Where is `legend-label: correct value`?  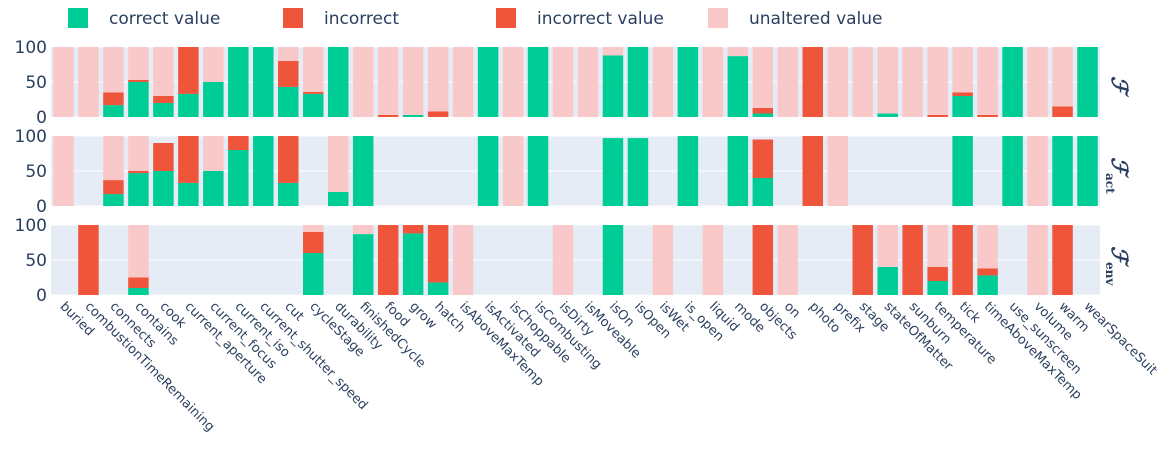
legend-label: correct value is located at coordinates (164, 19).